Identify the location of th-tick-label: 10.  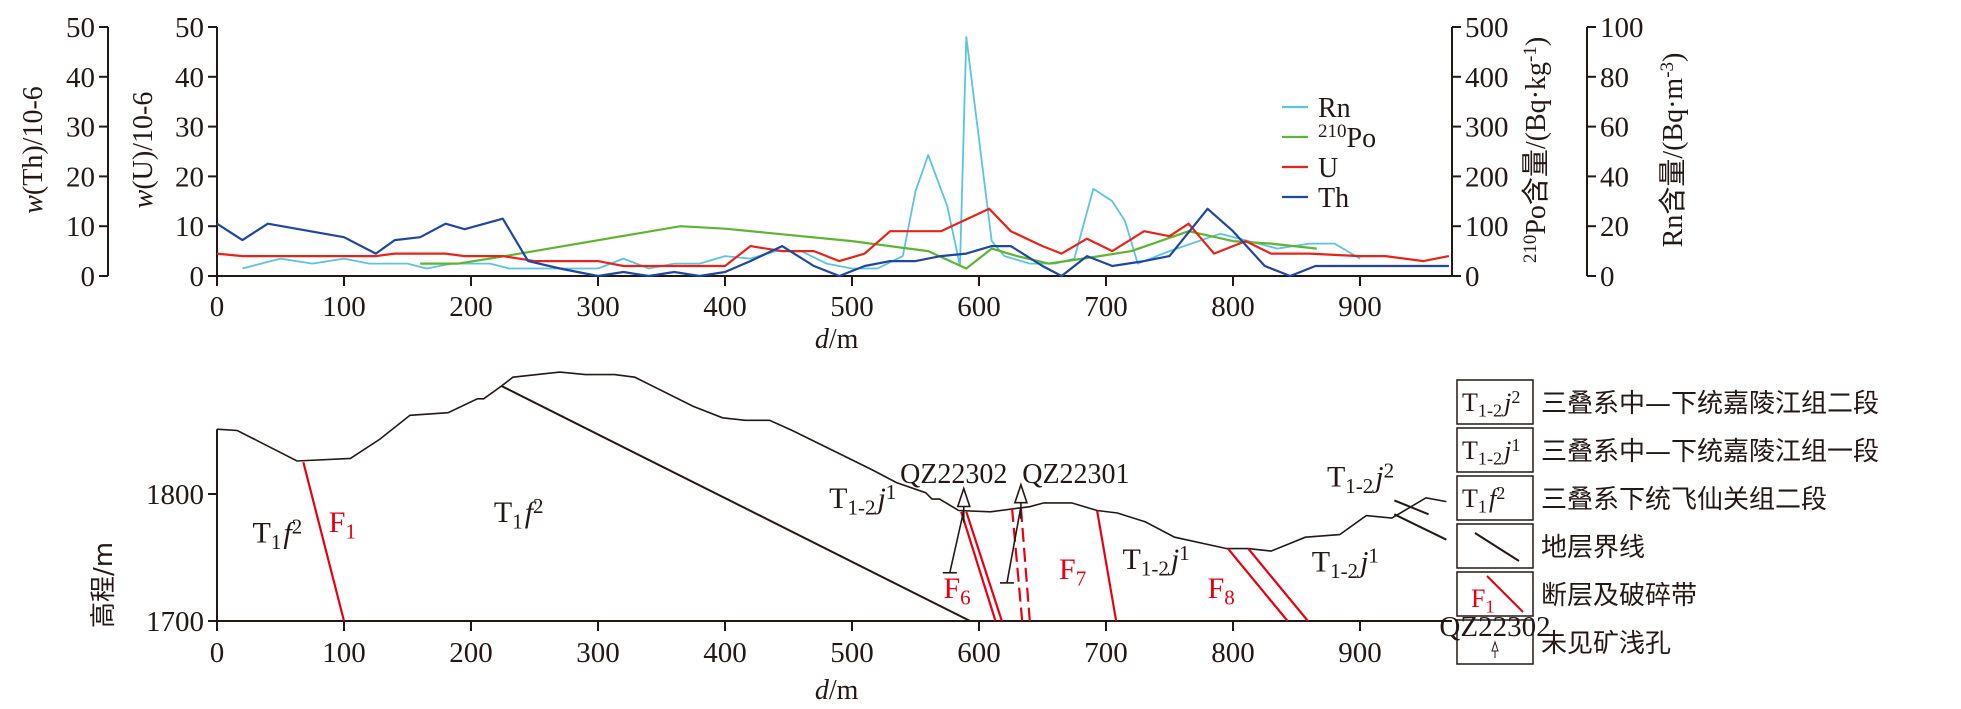
(80, 227).